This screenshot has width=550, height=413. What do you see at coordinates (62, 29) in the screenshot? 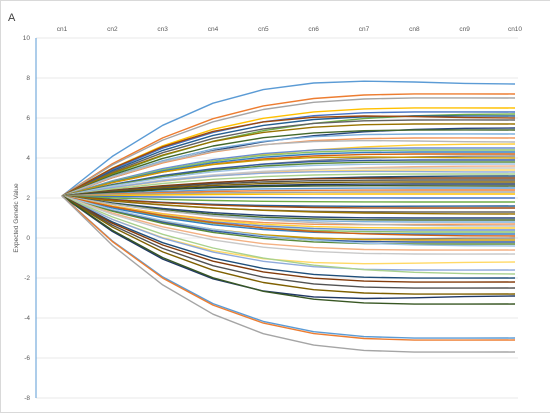
I see `x-tick-label-cn1: cn1` at bounding box center [62, 29].